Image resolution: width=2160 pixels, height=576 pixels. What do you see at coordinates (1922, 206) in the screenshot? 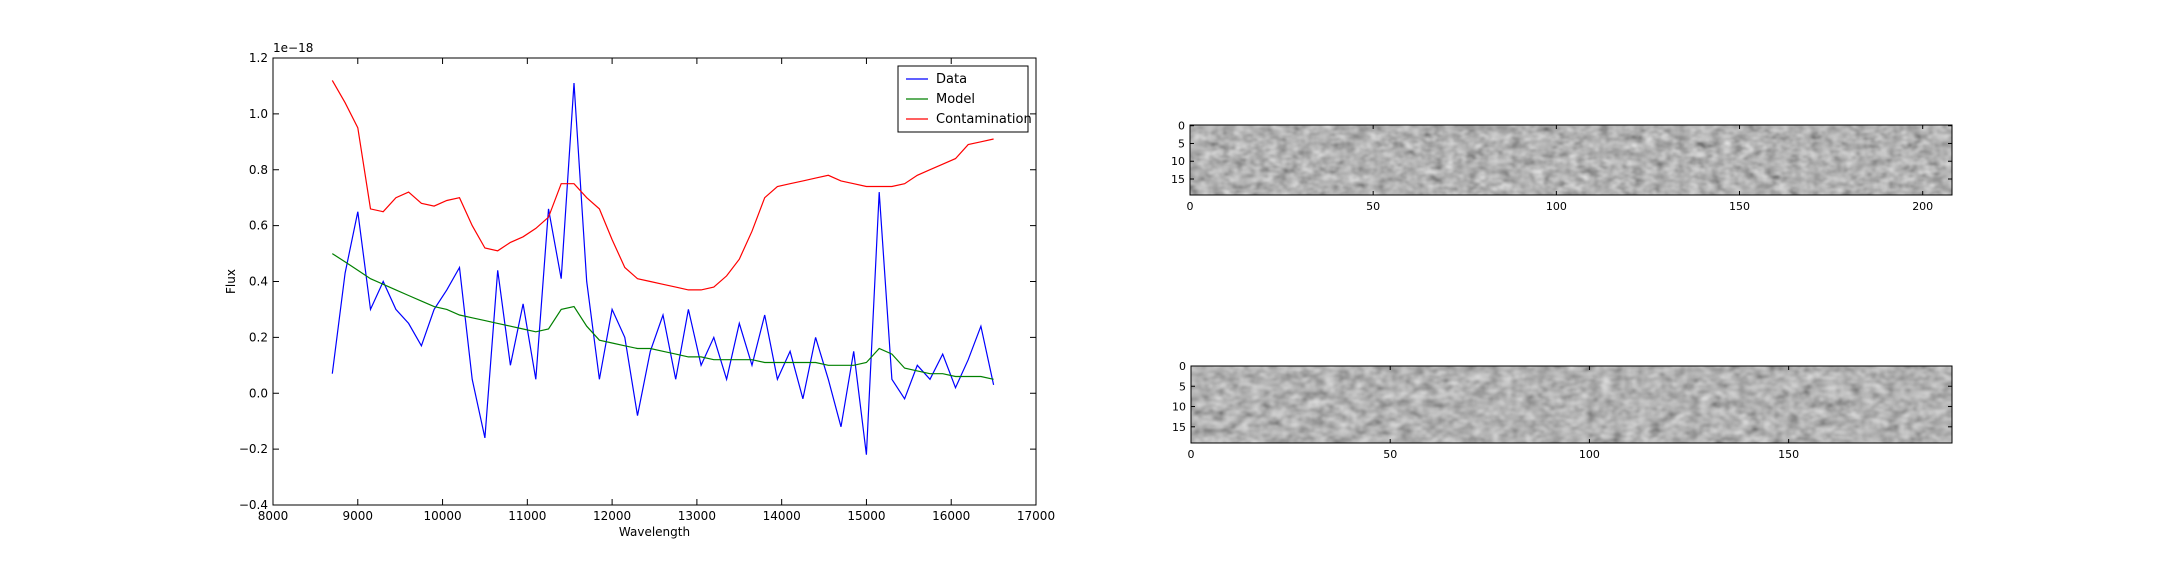
I see `x-tick-label: 200` at bounding box center [1922, 206].